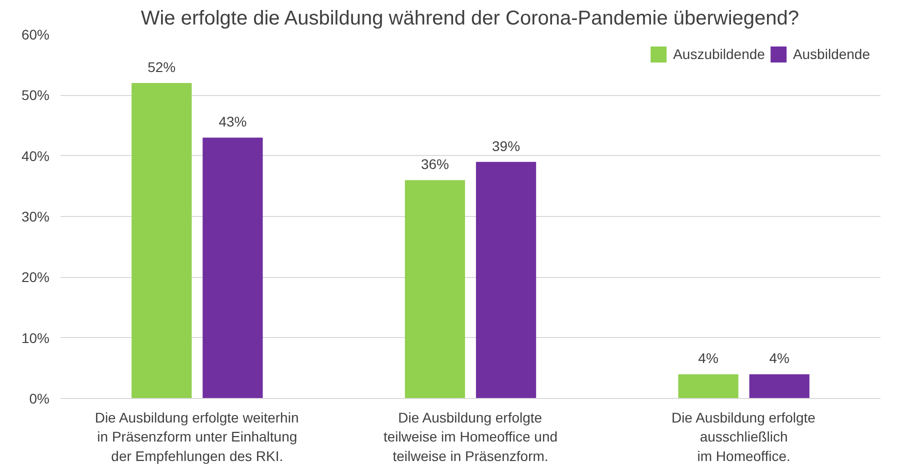 The width and height of the screenshot is (905, 471). Describe the element at coordinates (719, 54) in the screenshot. I see `legend-label: Auszubildende` at that location.